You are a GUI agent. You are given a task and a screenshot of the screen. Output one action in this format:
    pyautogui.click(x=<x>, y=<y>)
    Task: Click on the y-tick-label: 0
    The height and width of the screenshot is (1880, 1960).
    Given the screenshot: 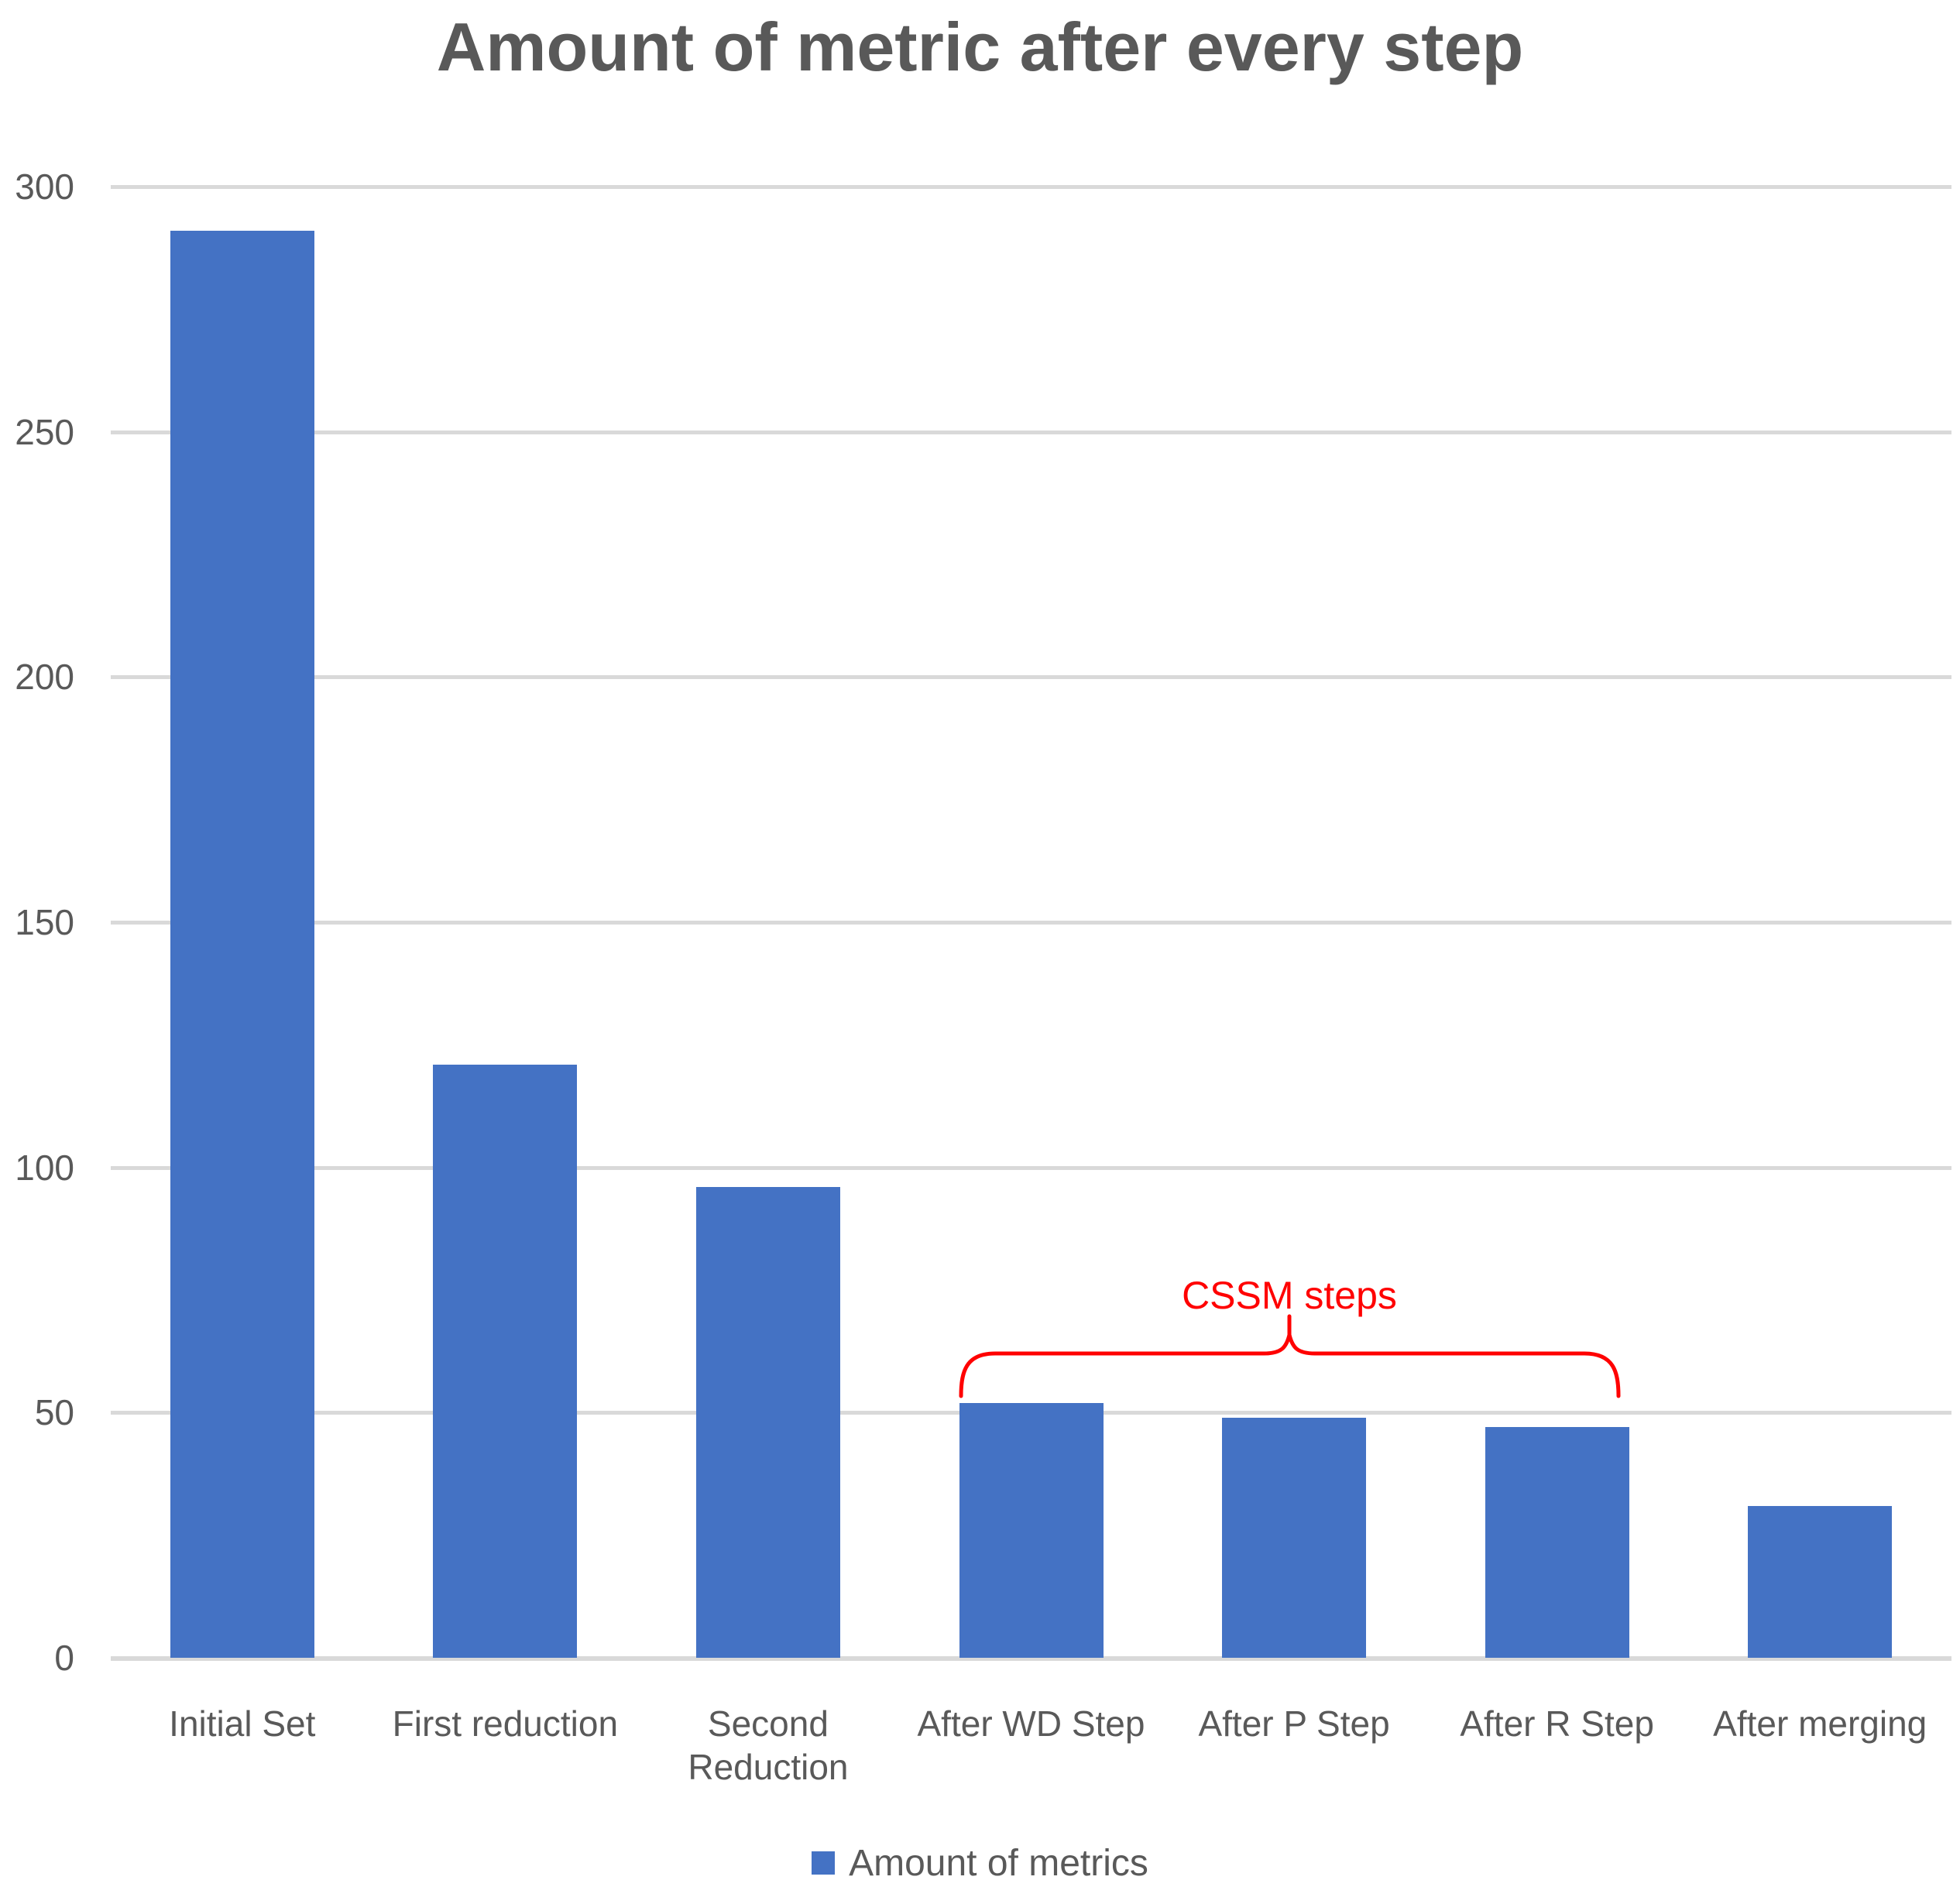 What is the action you would take?
    pyautogui.click(x=64, y=1658)
    